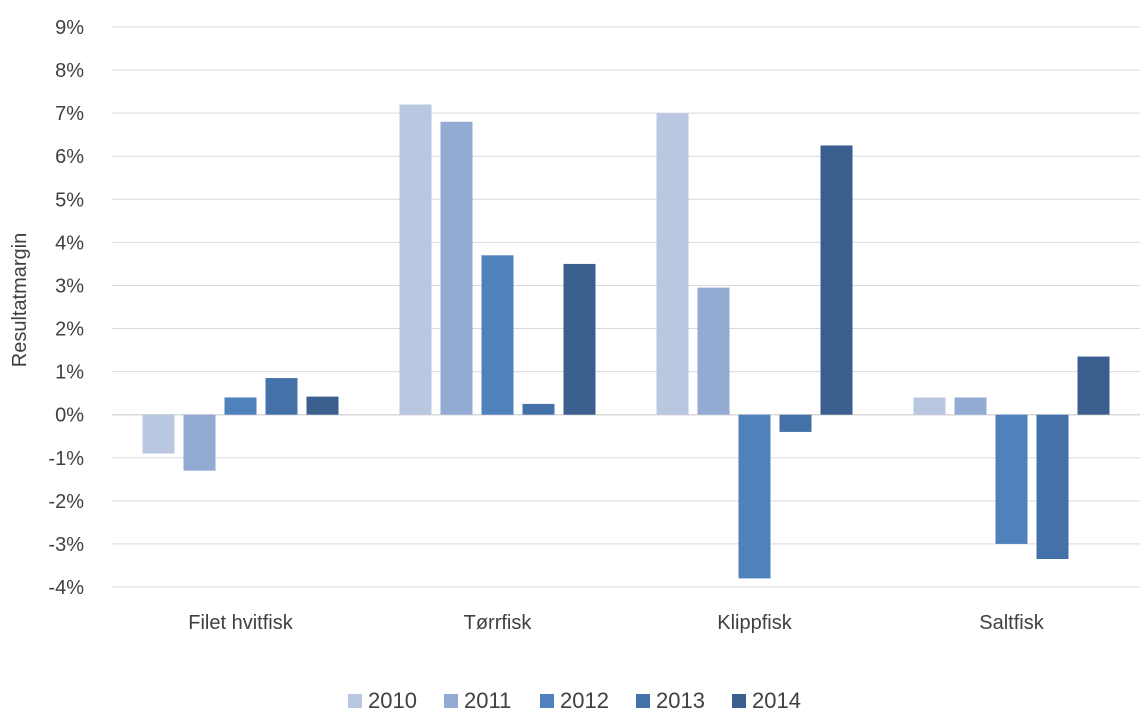 This screenshot has height=713, width=1148. Describe the element at coordinates (584, 700) in the screenshot. I see `legend-label: 2012` at that location.